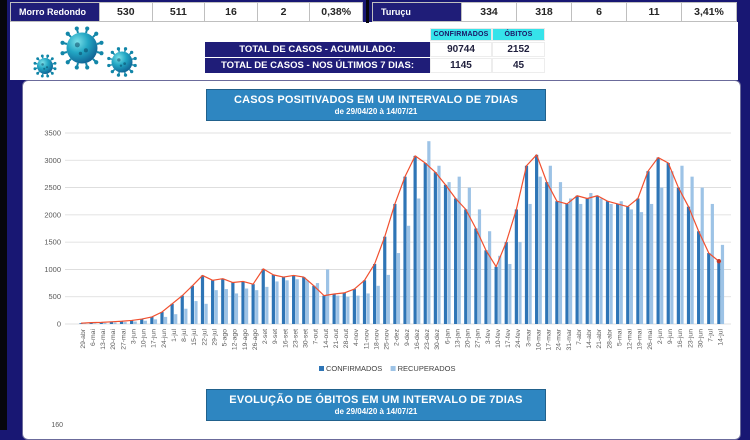  I want to click on svg-text: 21-out, so click(336, 338).